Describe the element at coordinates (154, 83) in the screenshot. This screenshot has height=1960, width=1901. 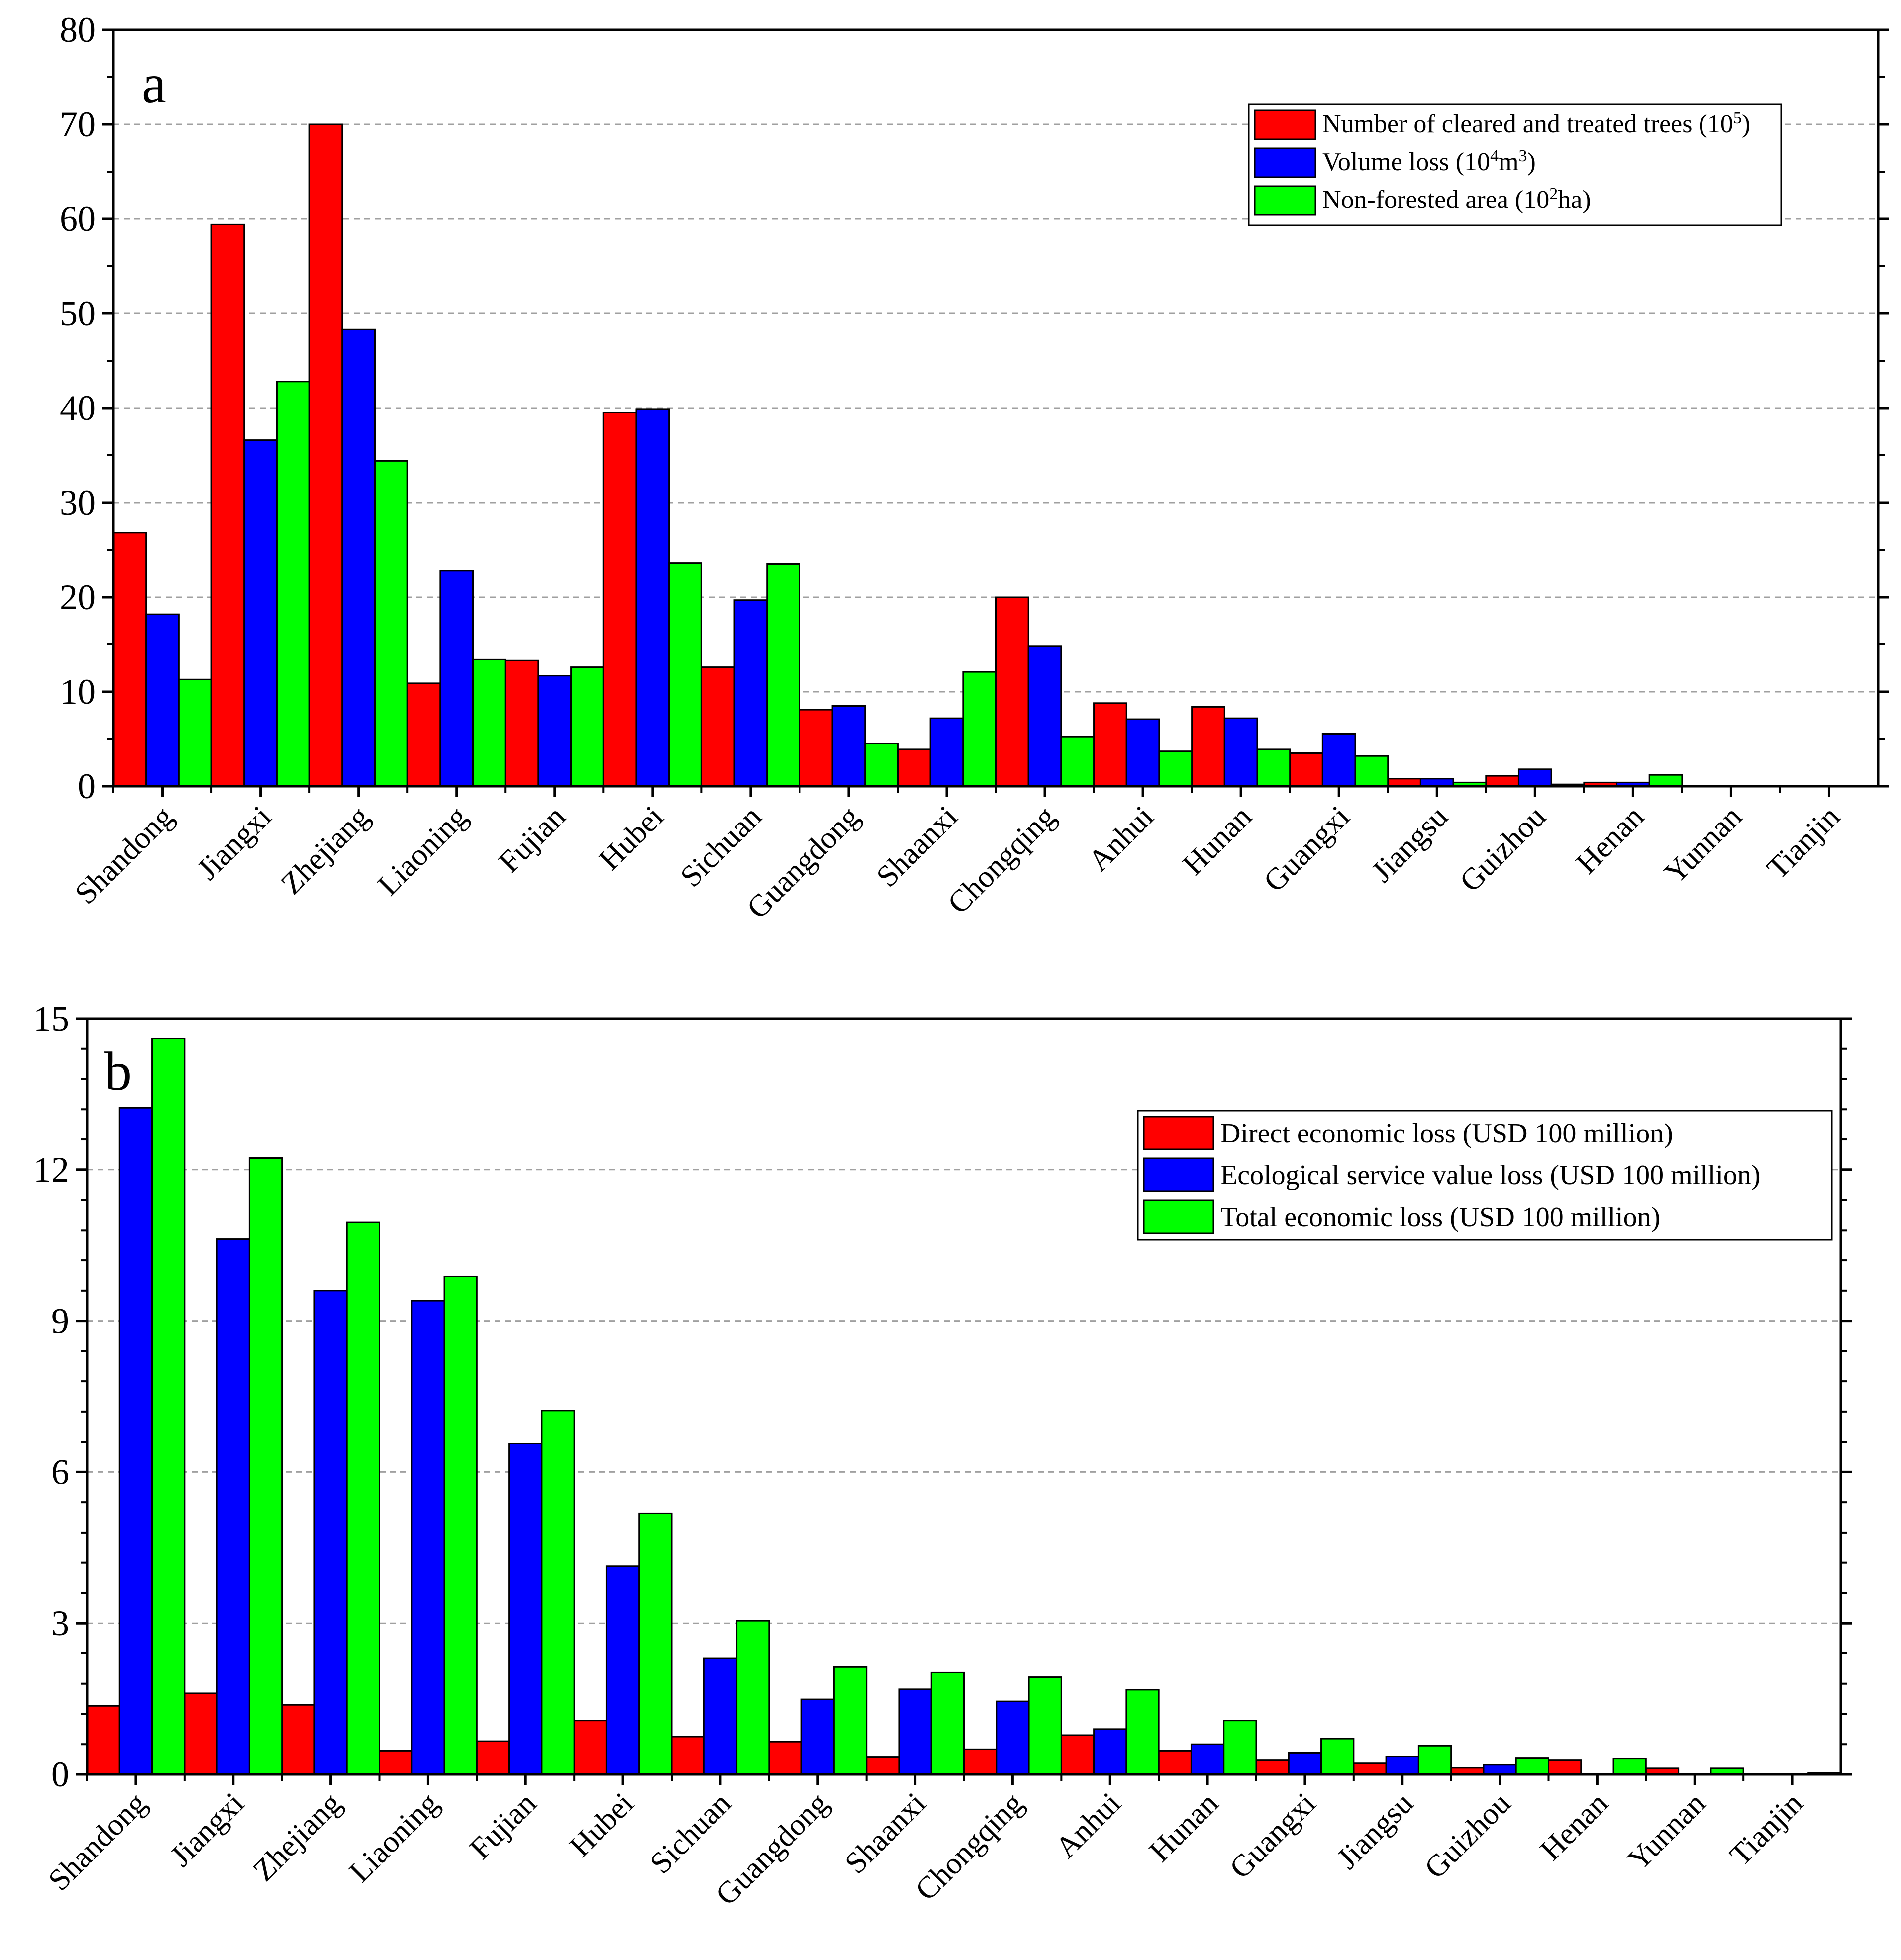
I see `panel-label: a` at that location.